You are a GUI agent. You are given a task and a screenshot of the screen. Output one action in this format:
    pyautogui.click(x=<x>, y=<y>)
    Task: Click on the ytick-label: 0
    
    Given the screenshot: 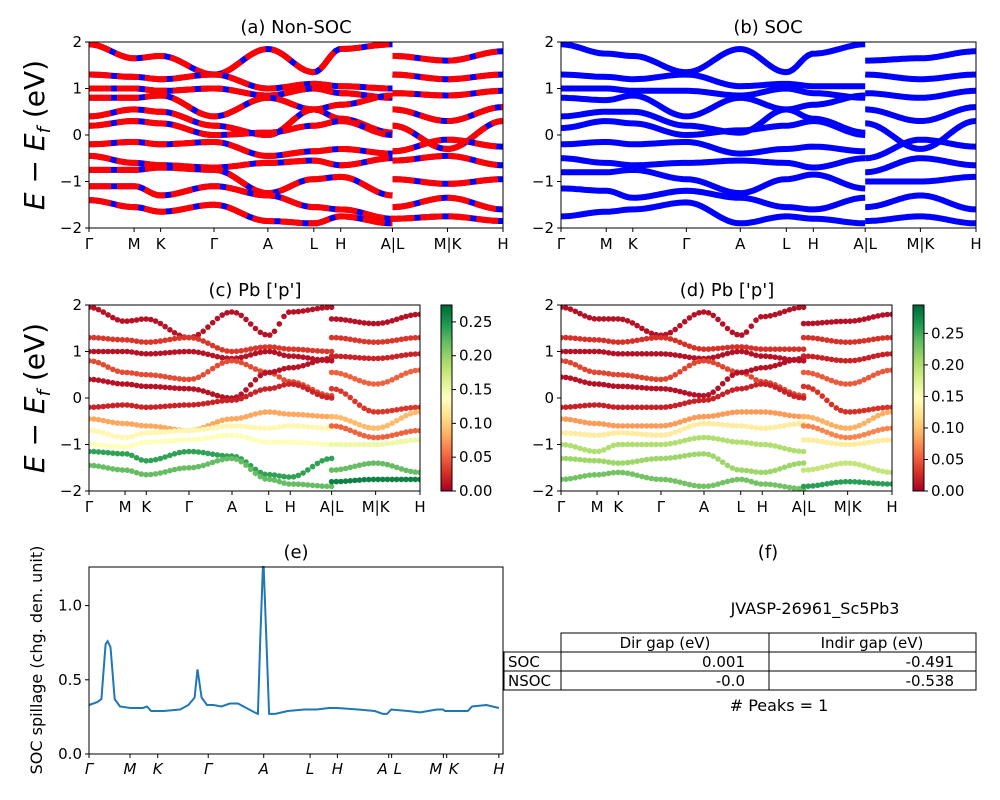 What is the action you would take?
    pyautogui.click(x=77, y=398)
    